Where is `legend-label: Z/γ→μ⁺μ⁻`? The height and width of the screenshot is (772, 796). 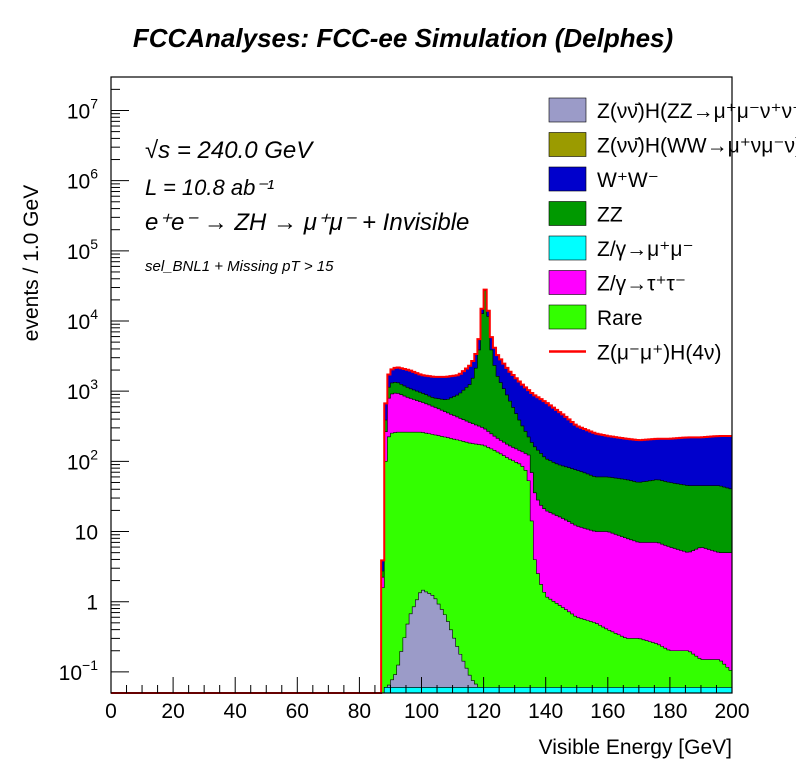
legend-label: Z/γ→μ⁺μ⁻ is located at coordinates (645, 249).